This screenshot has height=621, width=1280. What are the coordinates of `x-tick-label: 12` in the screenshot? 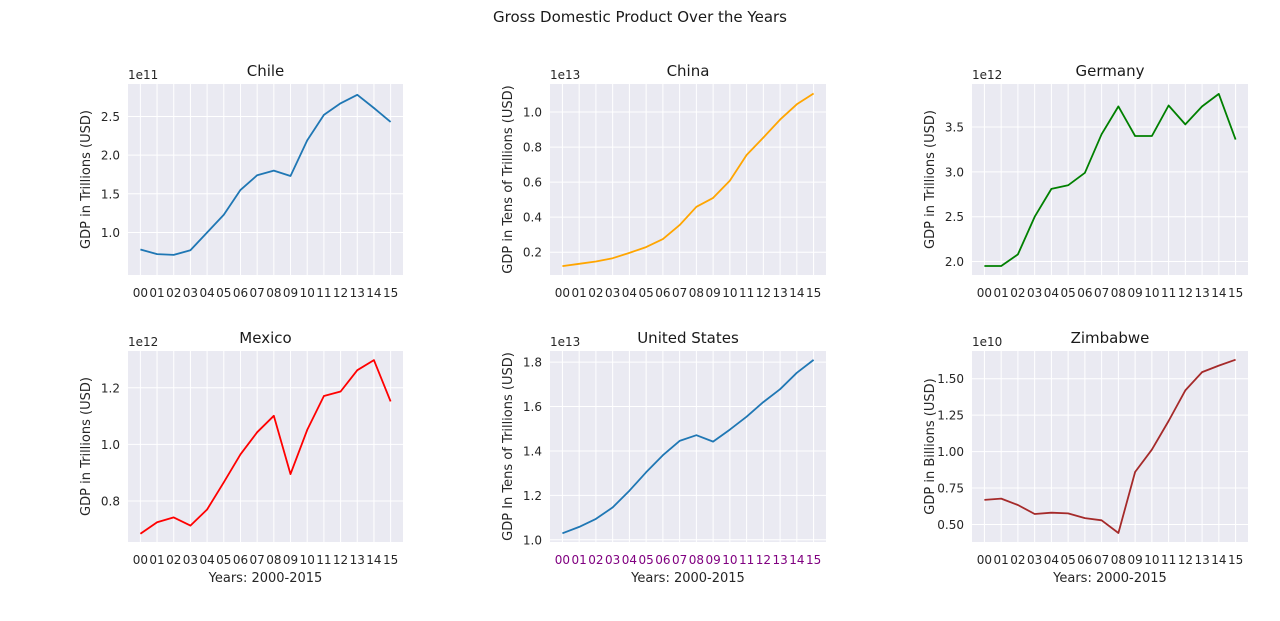 It's located at (763, 560).